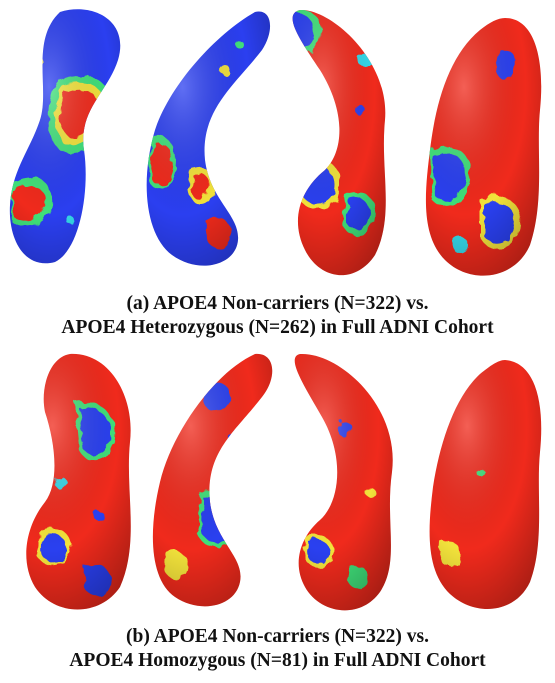 This screenshot has width=555, height=683. I want to click on surface-b-left-lateral, so click(78, 481).